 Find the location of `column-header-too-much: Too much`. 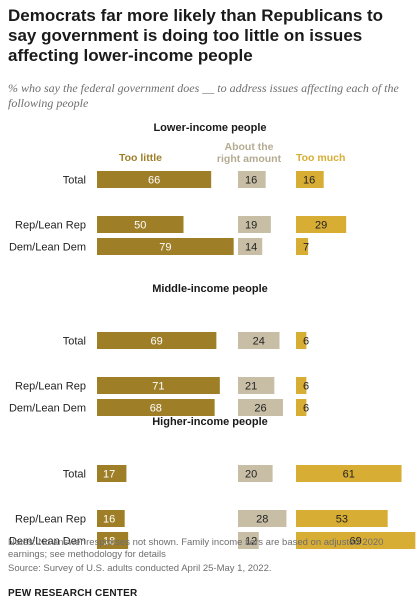

column-header-too-much: Too much is located at coordinates (320, 158).